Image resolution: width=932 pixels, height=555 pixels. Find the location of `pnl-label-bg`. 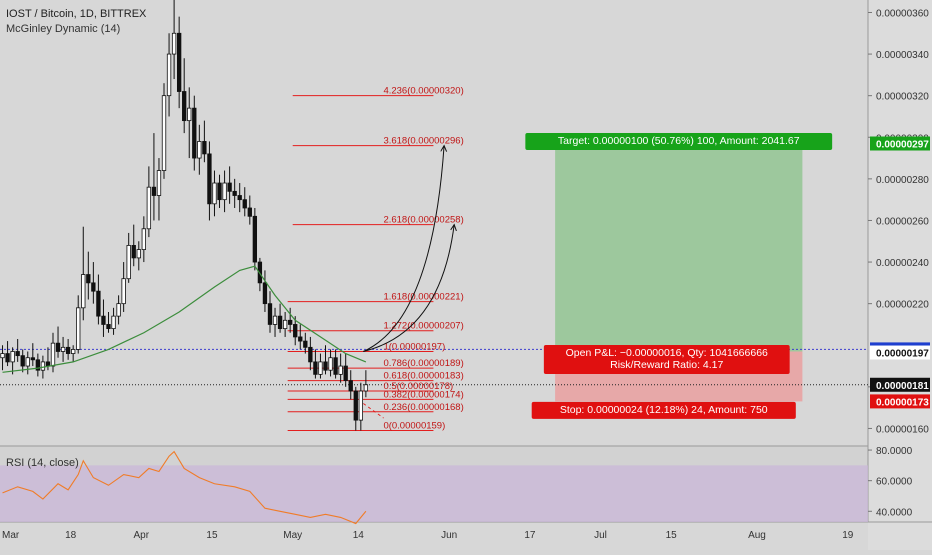

pnl-label-bg is located at coordinates (666, 359).